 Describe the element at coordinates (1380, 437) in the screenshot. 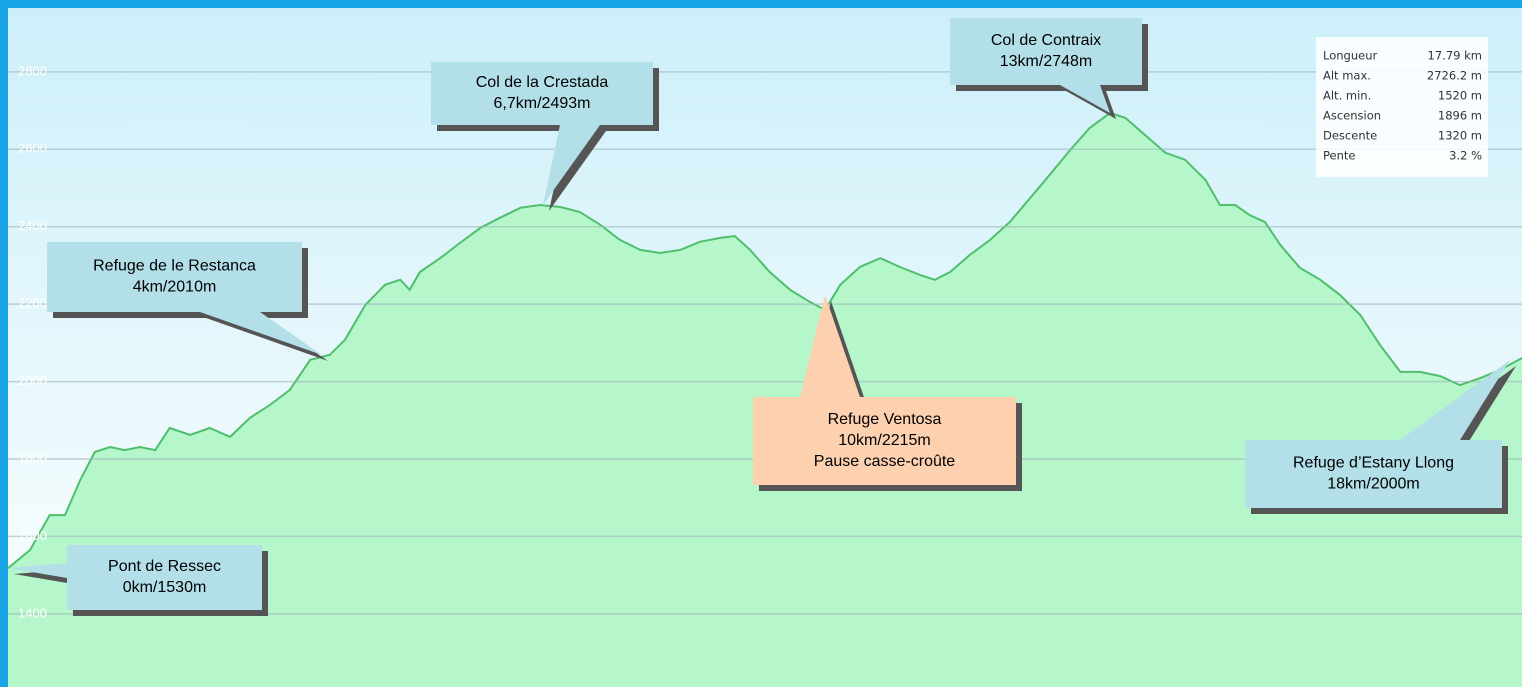

I see `callout: Refuge d’Estany Llong 18km/2000m` at that location.